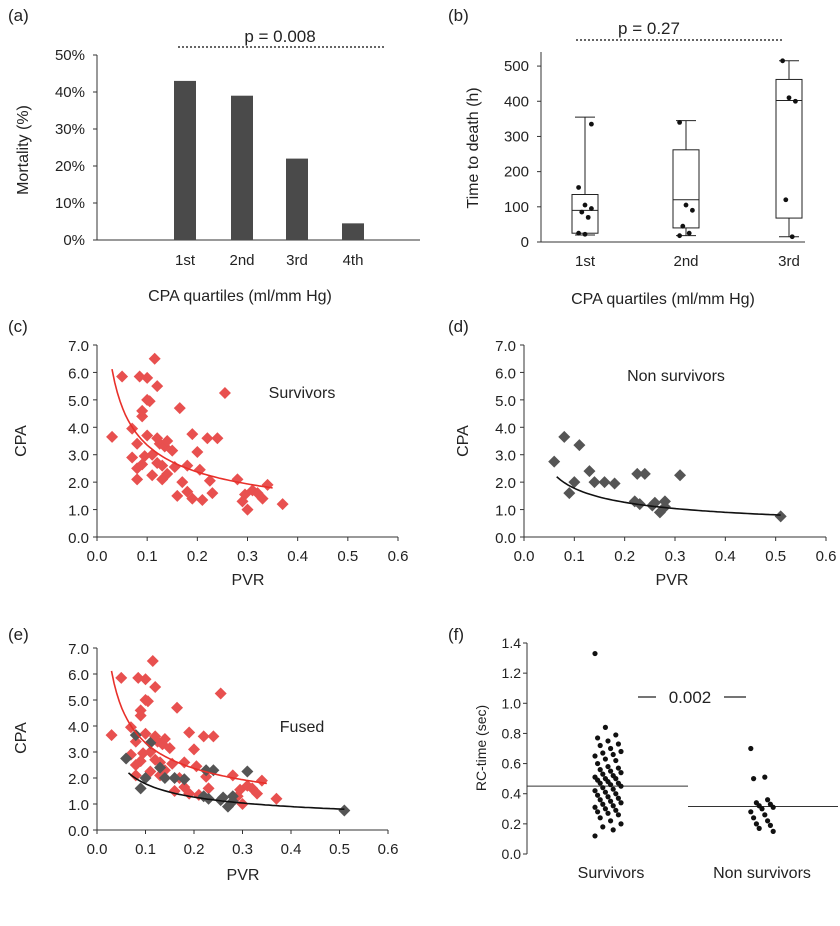  What do you see at coordinates (516, 101) in the screenshot?
I see `y-tick-label-b: 400` at bounding box center [516, 101].